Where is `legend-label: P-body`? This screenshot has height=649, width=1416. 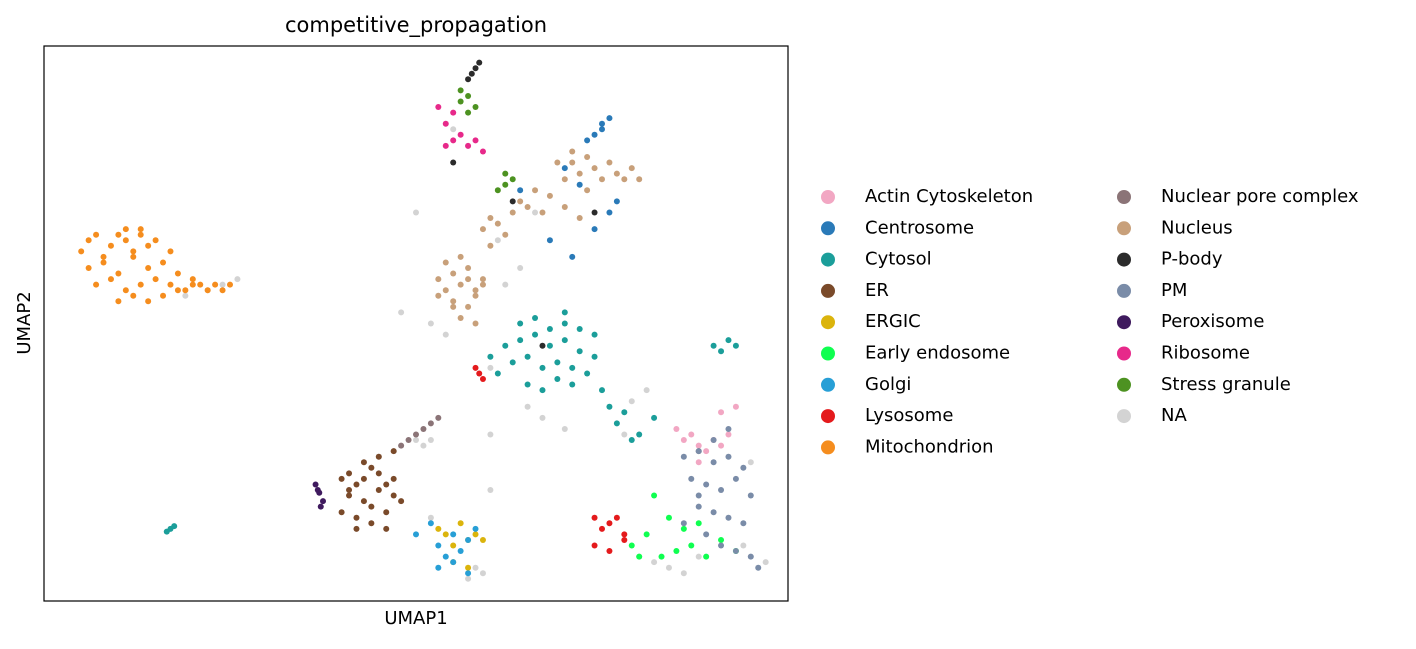 legend-label: P-body is located at coordinates (1192, 259).